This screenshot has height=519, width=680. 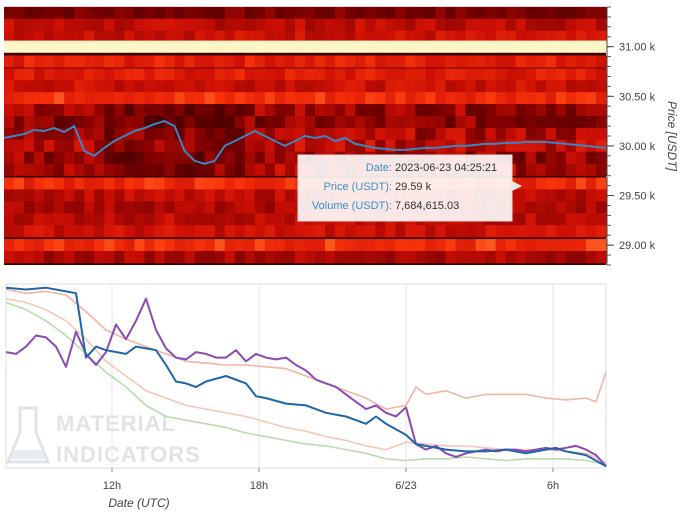 What do you see at coordinates (305, 142) in the screenshot?
I see `price-line-layer` at bounding box center [305, 142].